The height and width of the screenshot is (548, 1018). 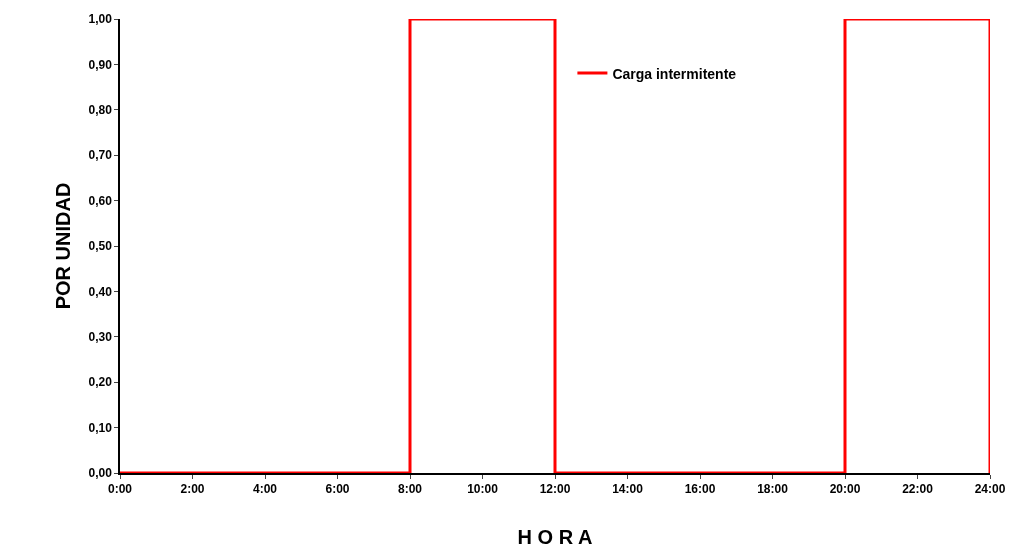 What do you see at coordinates (337, 489) in the screenshot?
I see `x-tick-label: 6:00` at bounding box center [337, 489].